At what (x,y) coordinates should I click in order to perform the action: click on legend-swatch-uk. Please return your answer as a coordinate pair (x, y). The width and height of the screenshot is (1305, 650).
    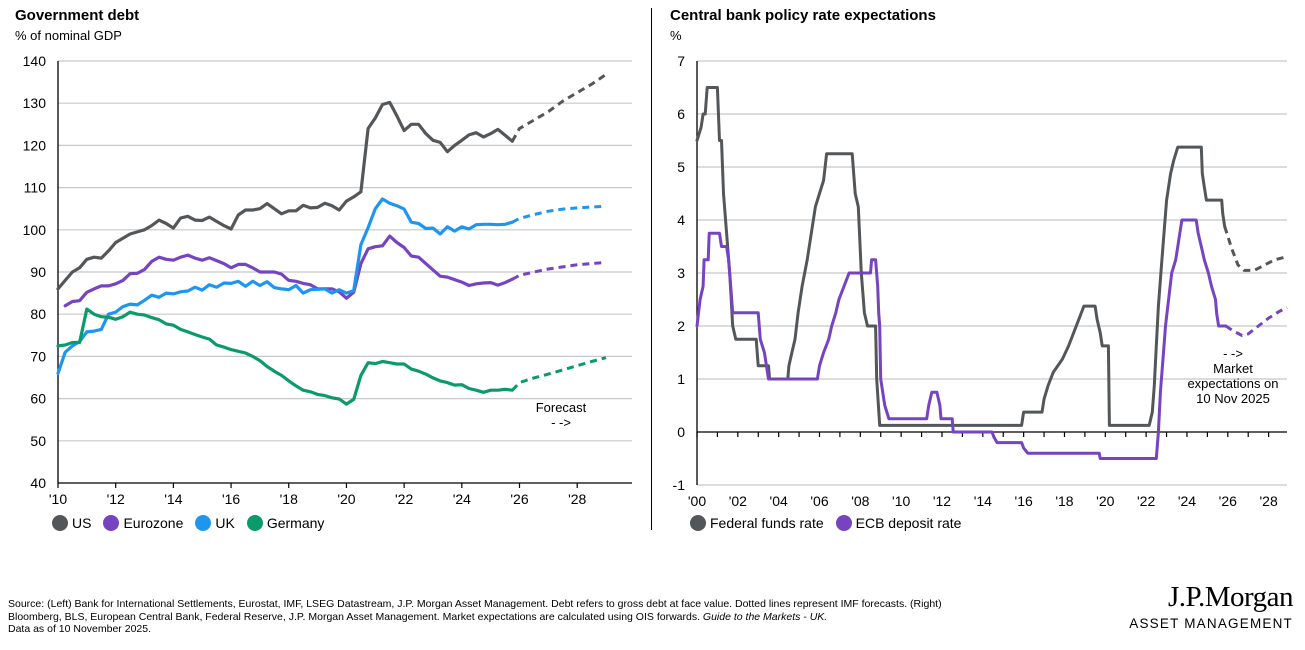
    Looking at the image, I should click on (203, 523).